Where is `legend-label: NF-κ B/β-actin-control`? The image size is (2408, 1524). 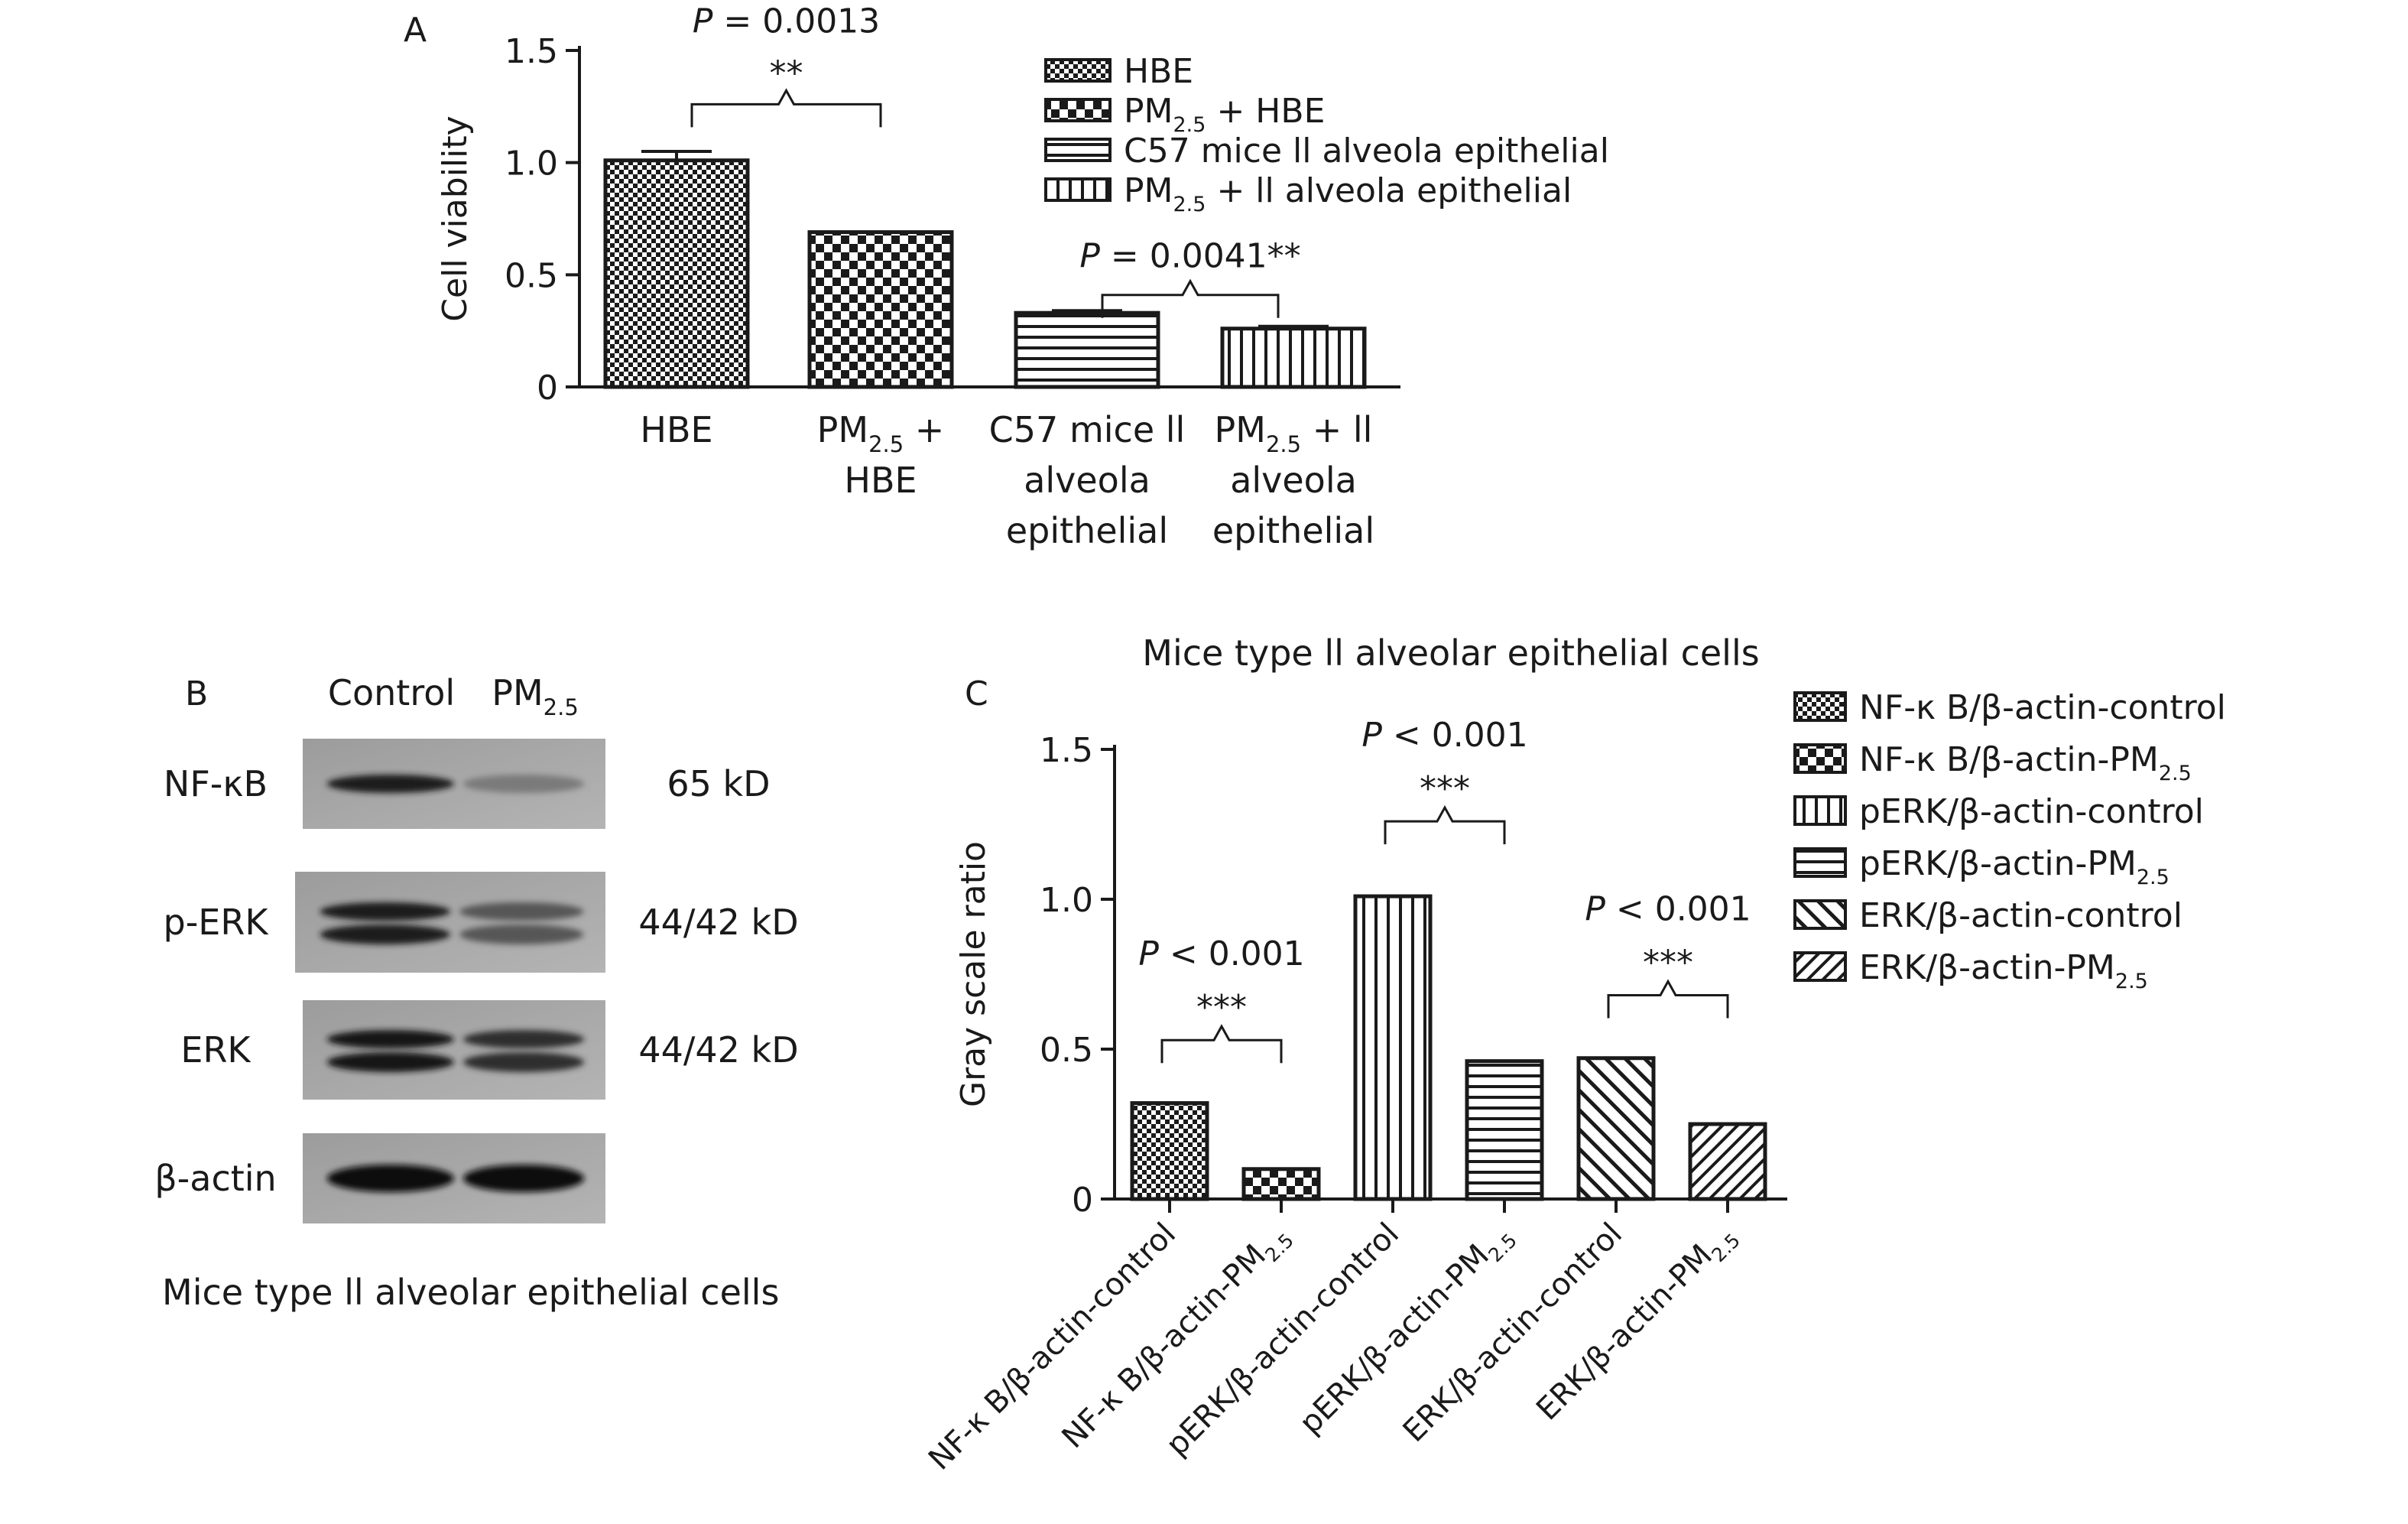 legend-label: NF-κ B/β-actin-control is located at coordinates (2042, 707).